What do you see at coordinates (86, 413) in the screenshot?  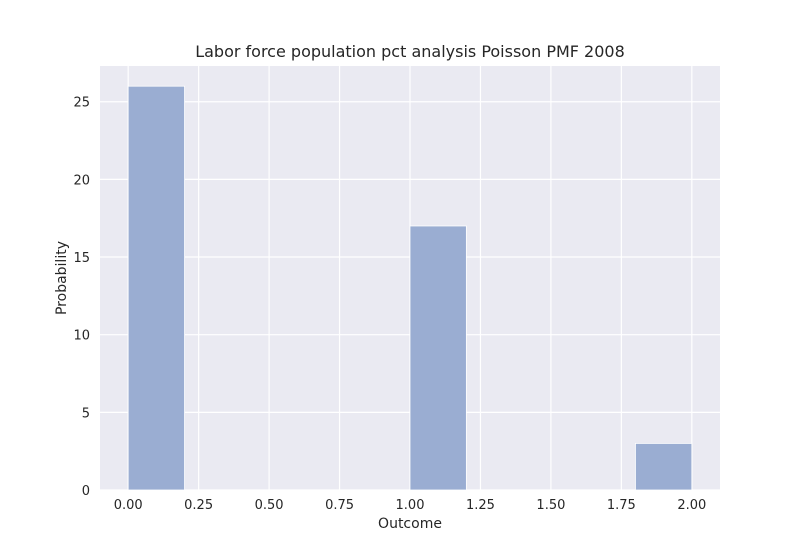 I see `y-tick-label: 5` at bounding box center [86, 413].